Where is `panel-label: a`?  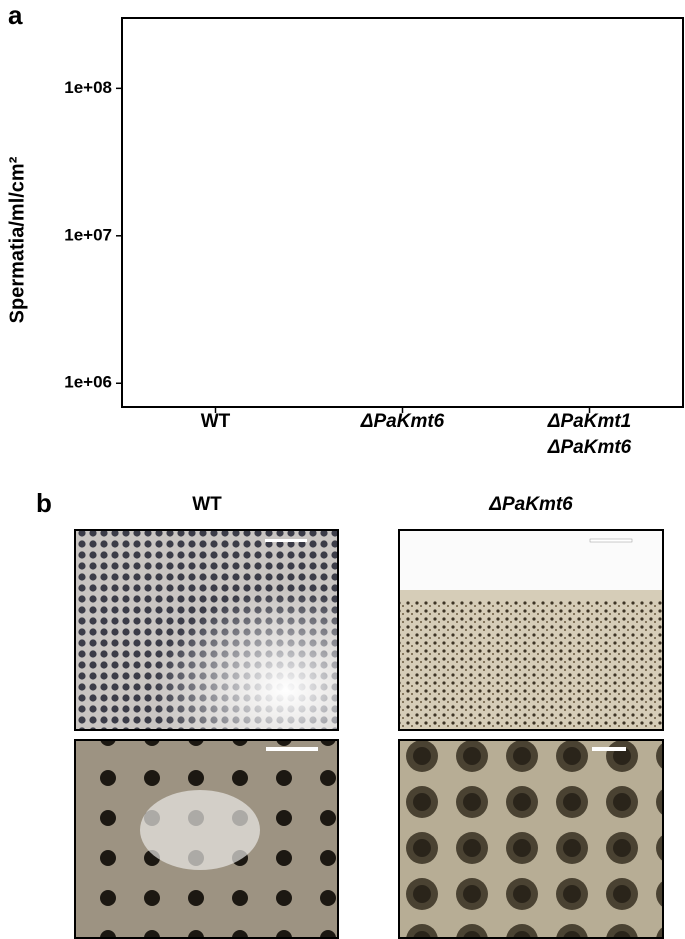 panel-label: a is located at coordinates (15, 15).